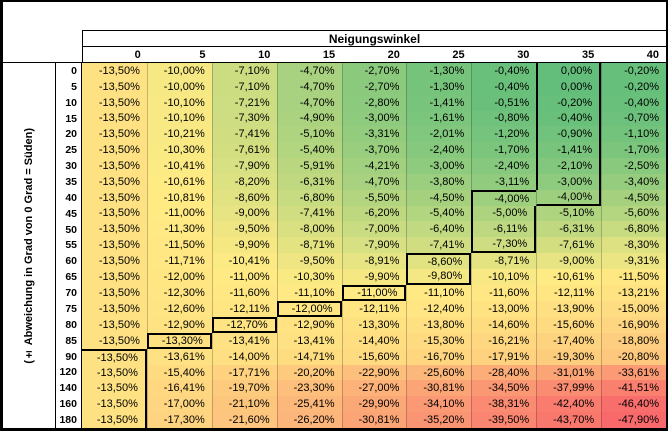  Describe the element at coordinates (244, 324) in the screenshot. I see `value-cell: -12,70%` at that location.